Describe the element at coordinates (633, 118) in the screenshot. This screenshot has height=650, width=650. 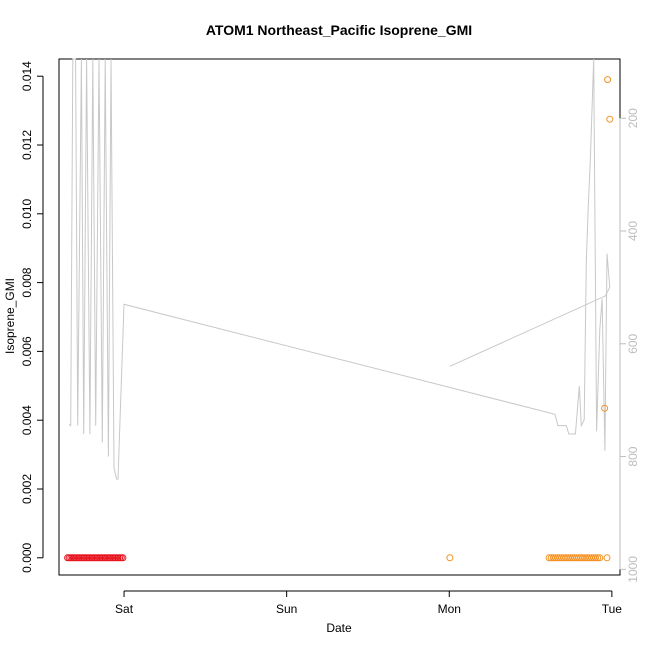
I see `y2-tick-label: 200` at that location.